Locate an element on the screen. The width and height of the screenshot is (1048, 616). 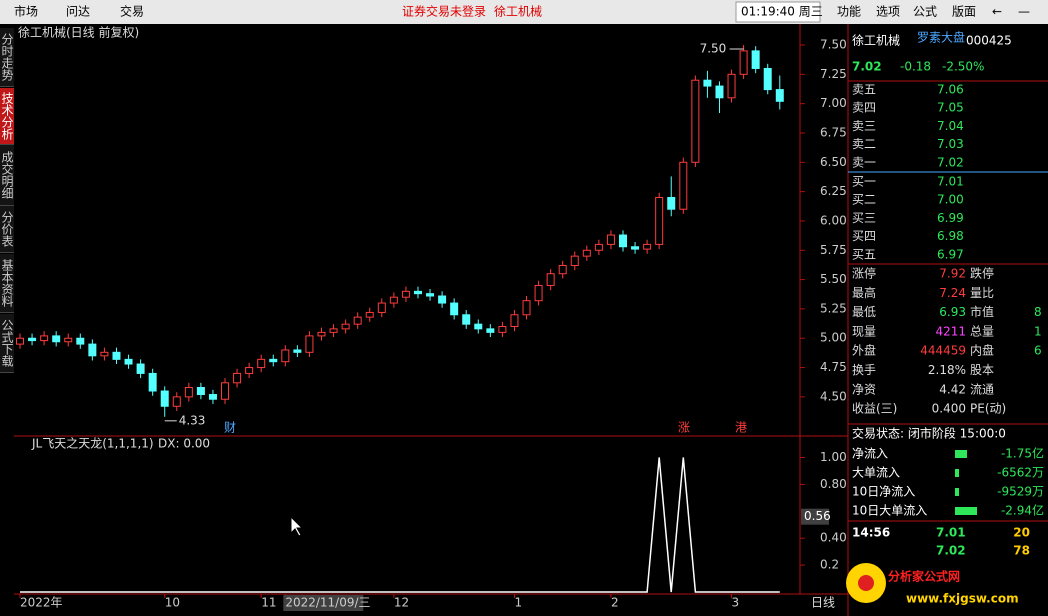
stat-label: 总量 is located at coordinates (982, 331).